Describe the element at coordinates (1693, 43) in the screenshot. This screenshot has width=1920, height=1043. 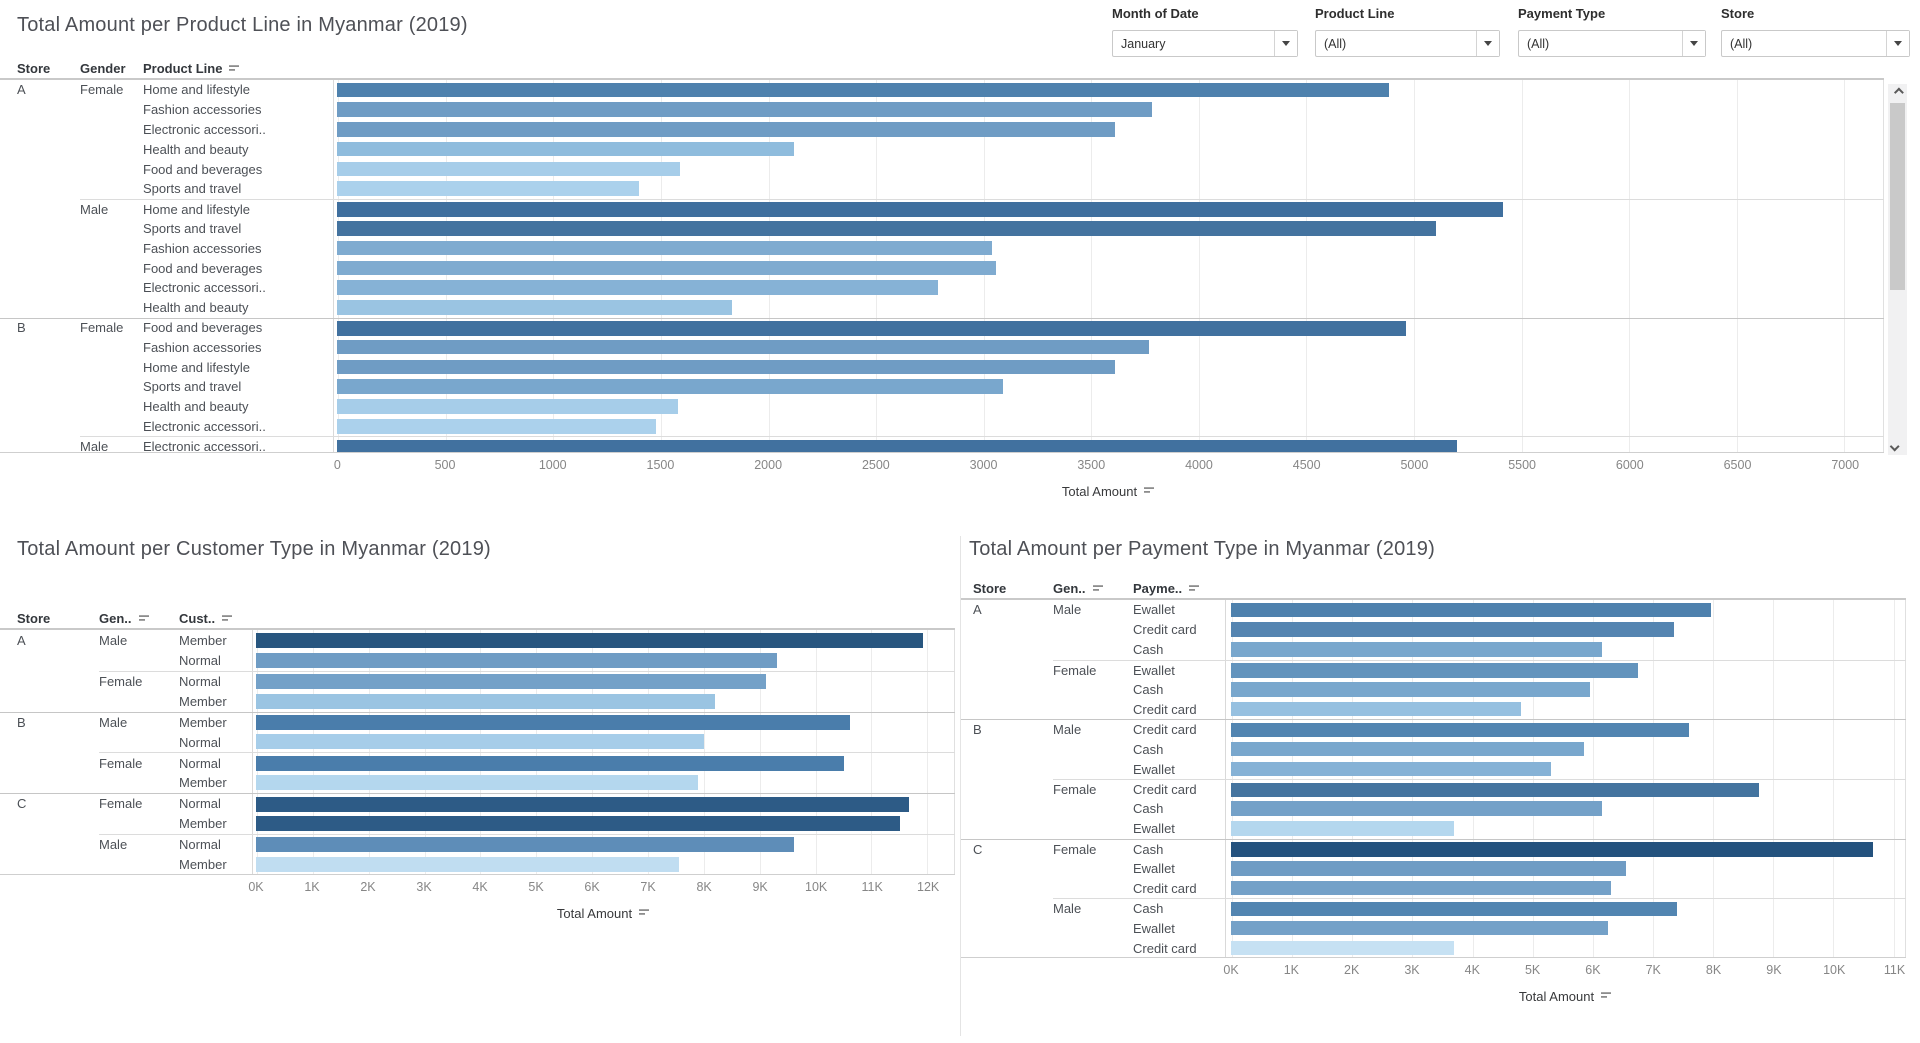
I see `dropdown-arrow-button` at that location.